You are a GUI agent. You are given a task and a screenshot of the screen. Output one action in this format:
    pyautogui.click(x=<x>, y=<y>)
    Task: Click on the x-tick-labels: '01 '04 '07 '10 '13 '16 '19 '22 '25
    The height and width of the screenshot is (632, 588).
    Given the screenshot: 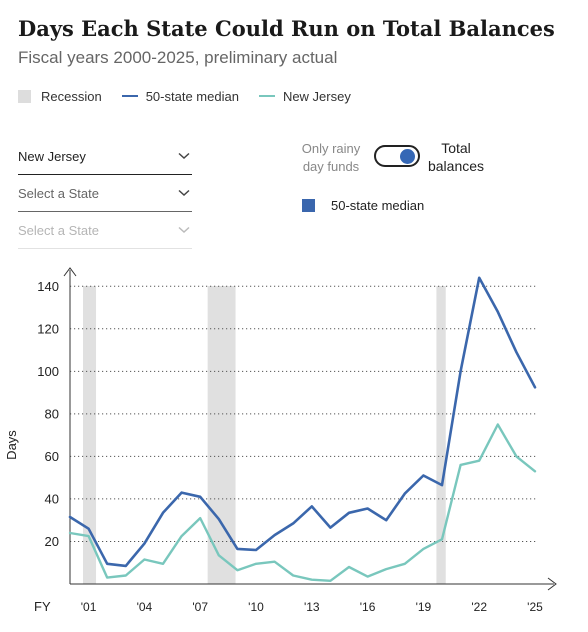 What is the action you would take?
    pyautogui.click(x=312, y=607)
    